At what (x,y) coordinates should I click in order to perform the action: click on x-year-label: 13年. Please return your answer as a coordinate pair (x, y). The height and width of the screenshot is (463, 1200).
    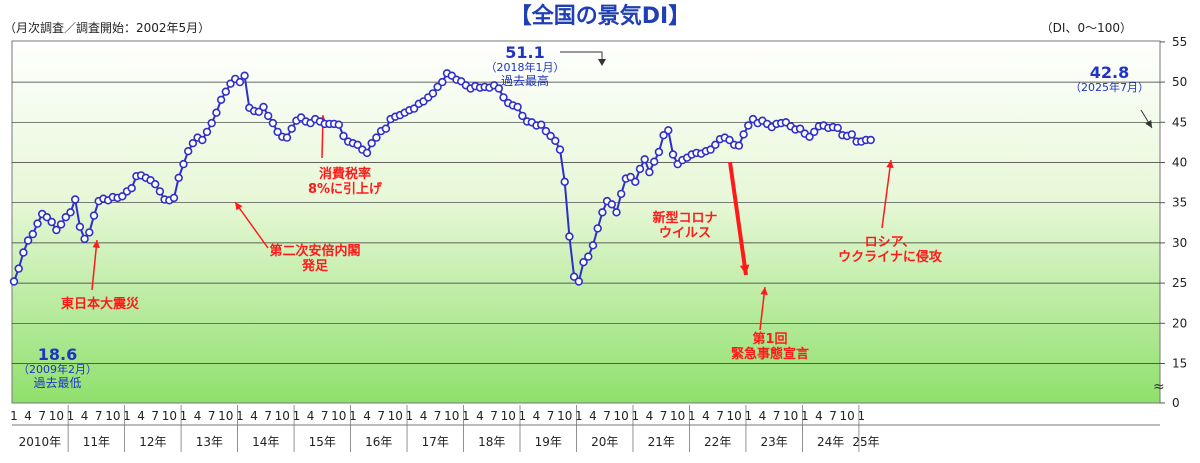
    Looking at the image, I should click on (209, 442).